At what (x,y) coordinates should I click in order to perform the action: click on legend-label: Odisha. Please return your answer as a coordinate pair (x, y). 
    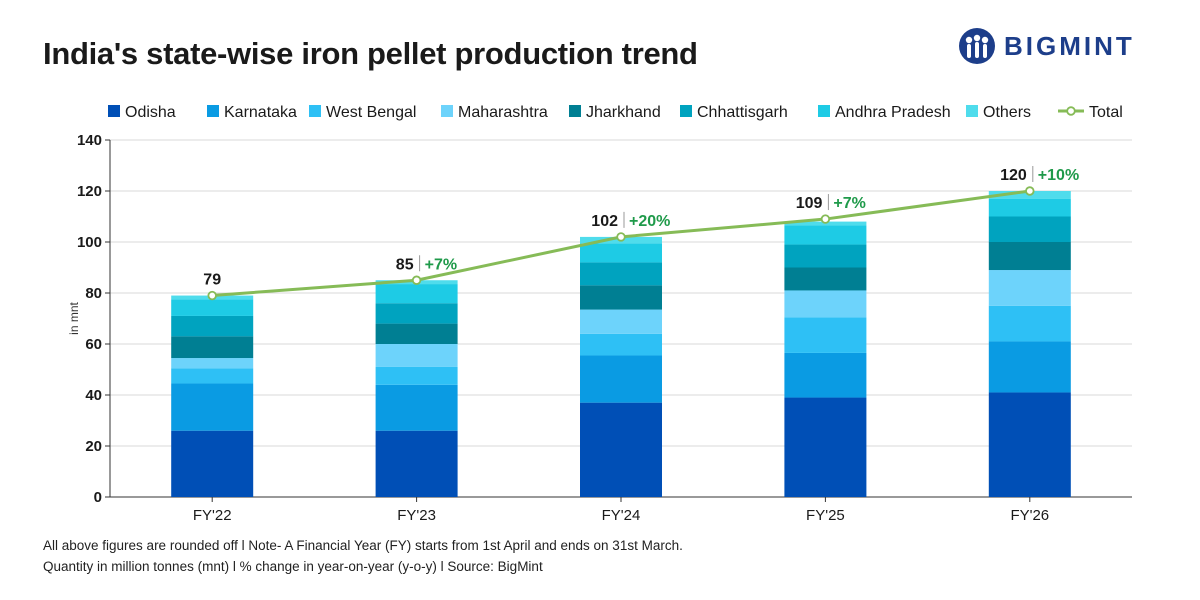
    Looking at the image, I should click on (150, 112).